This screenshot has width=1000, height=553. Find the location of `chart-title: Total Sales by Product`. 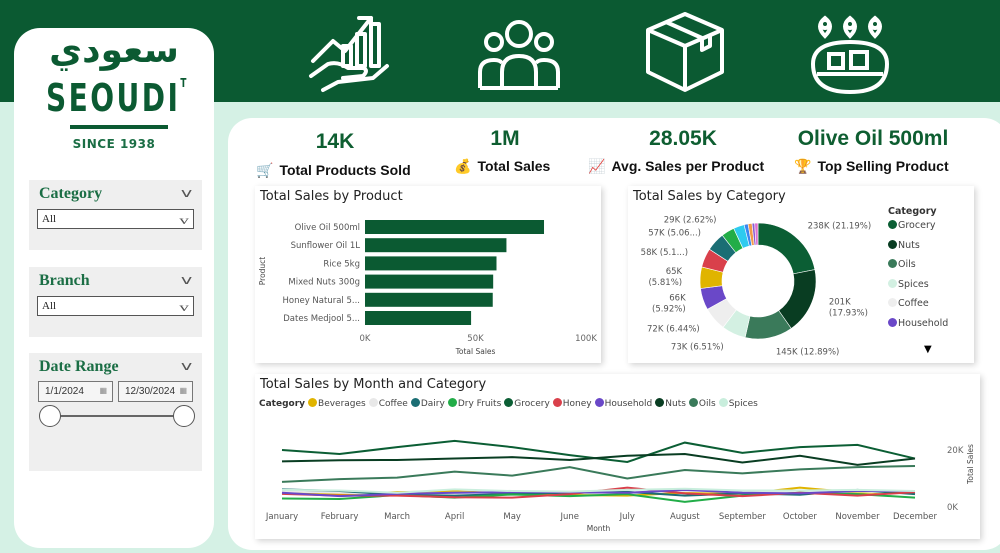

chart-title: Total Sales by Product is located at coordinates (331, 196).